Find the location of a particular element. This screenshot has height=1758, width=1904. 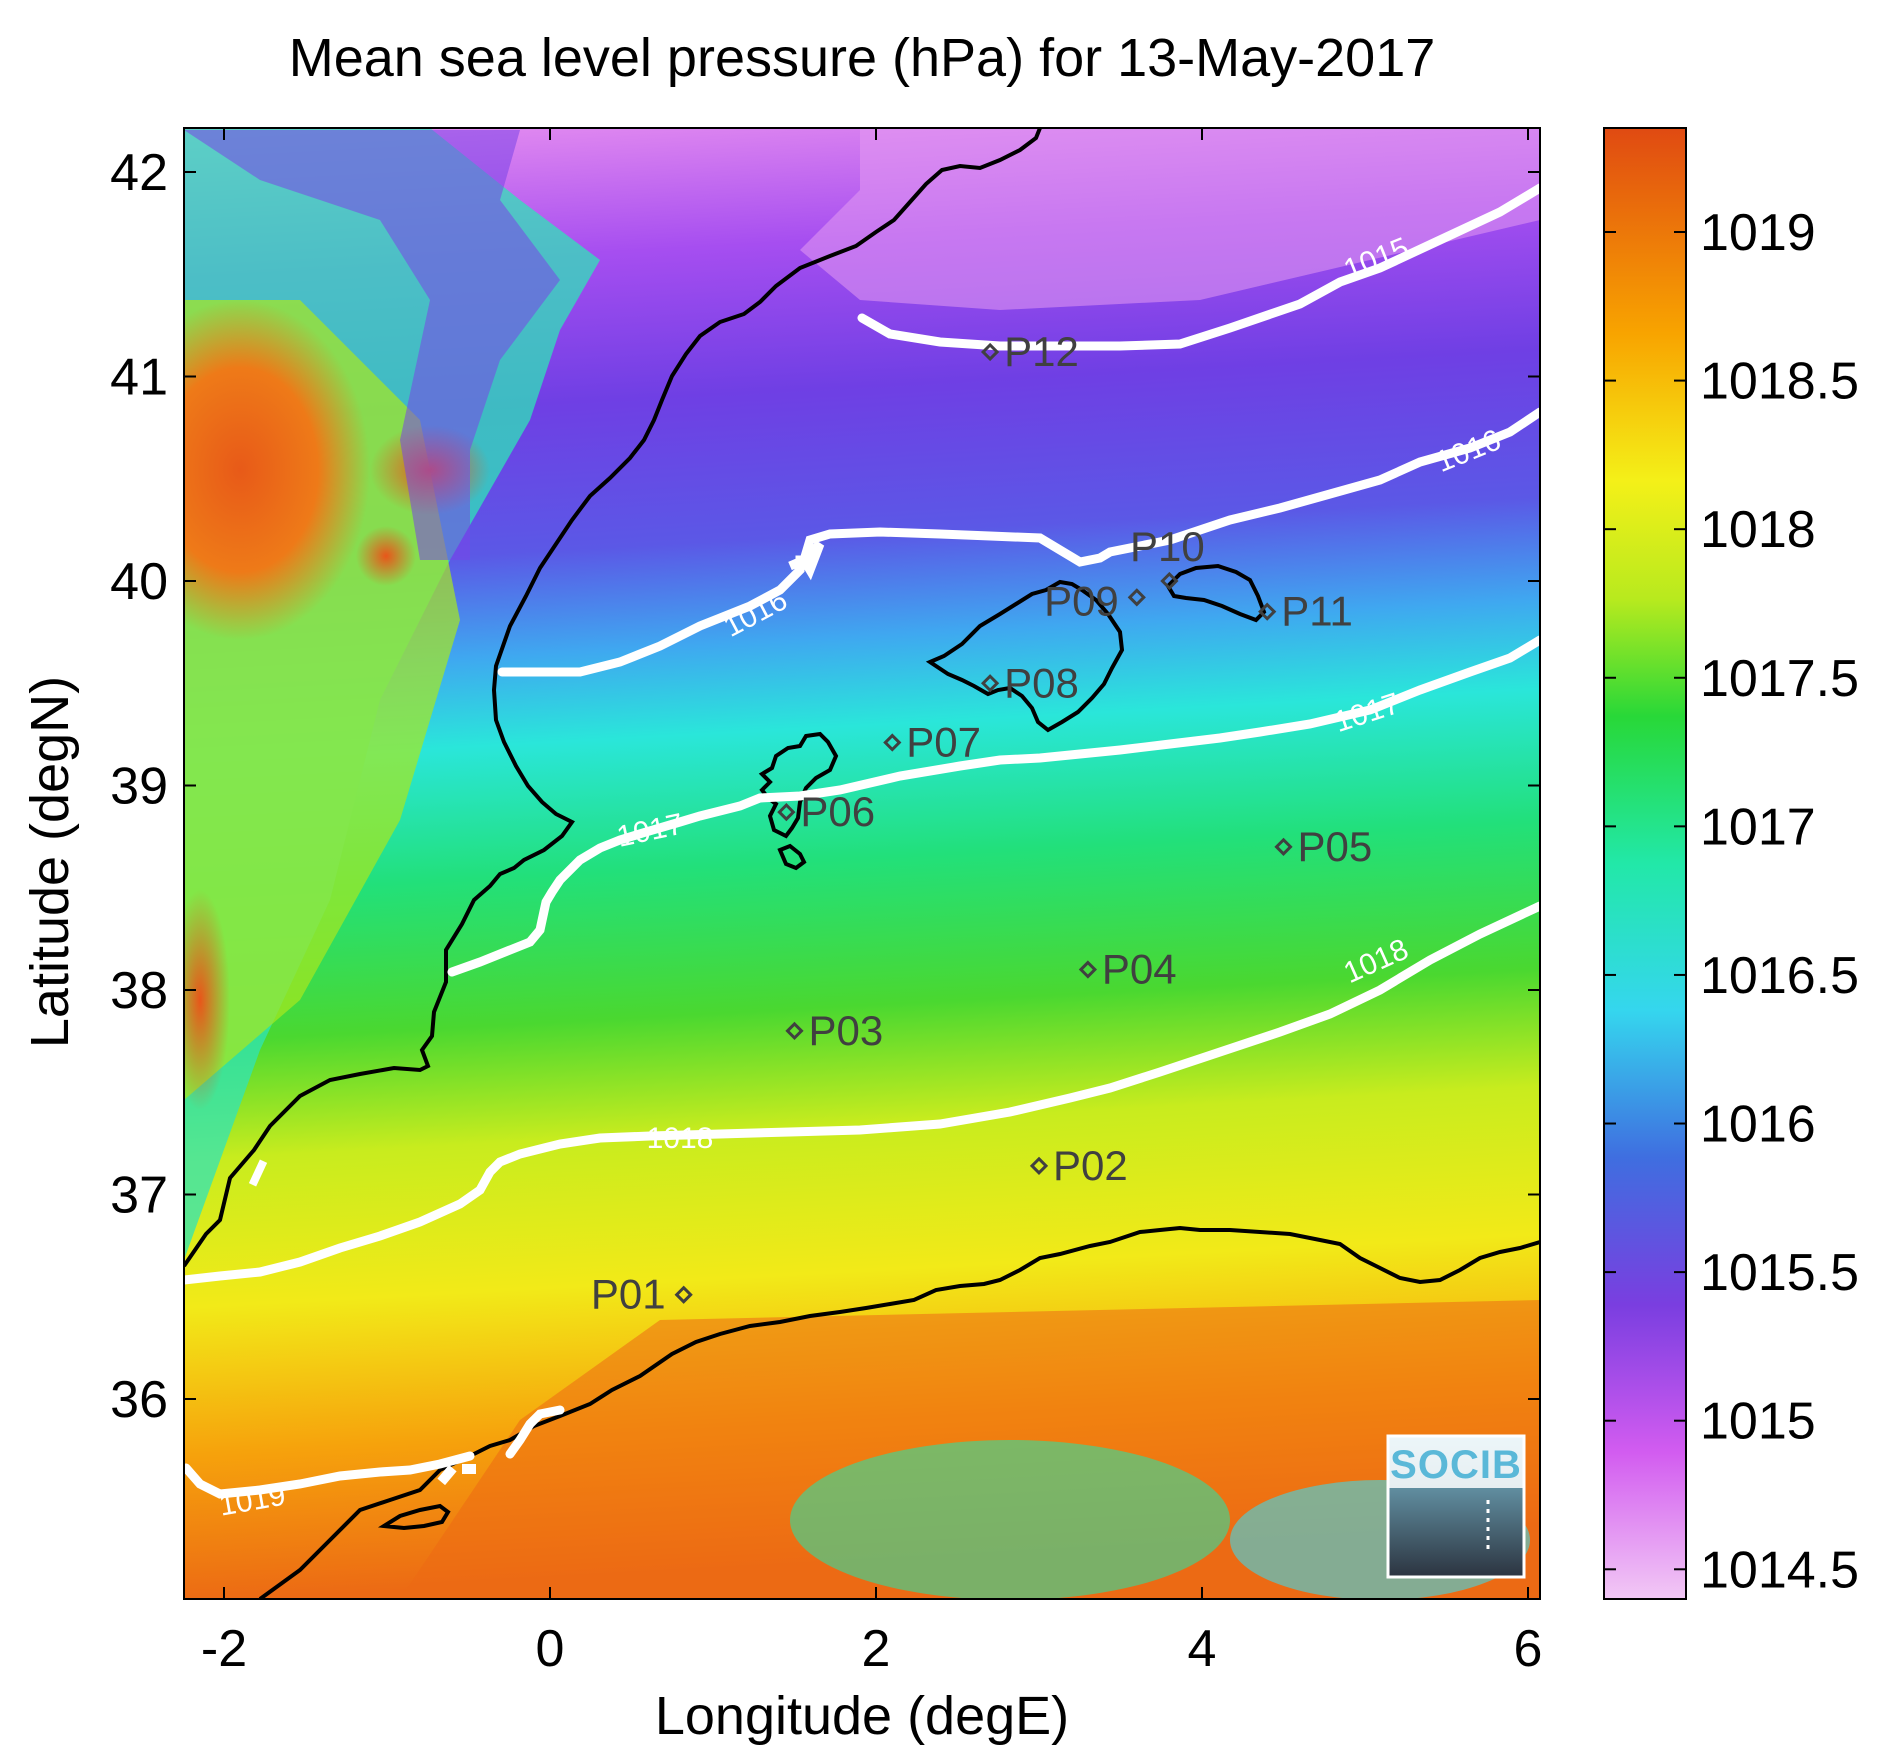

y-tick-label: 39 is located at coordinates (139, 787).